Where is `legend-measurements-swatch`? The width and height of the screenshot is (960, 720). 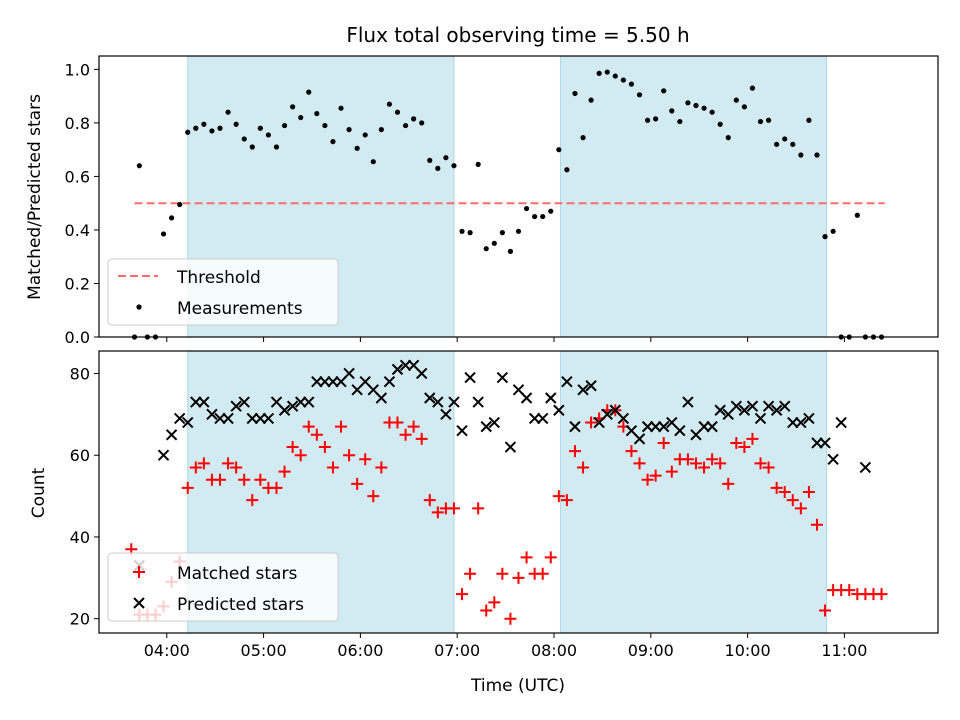 legend-measurements-swatch is located at coordinates (139, 307).